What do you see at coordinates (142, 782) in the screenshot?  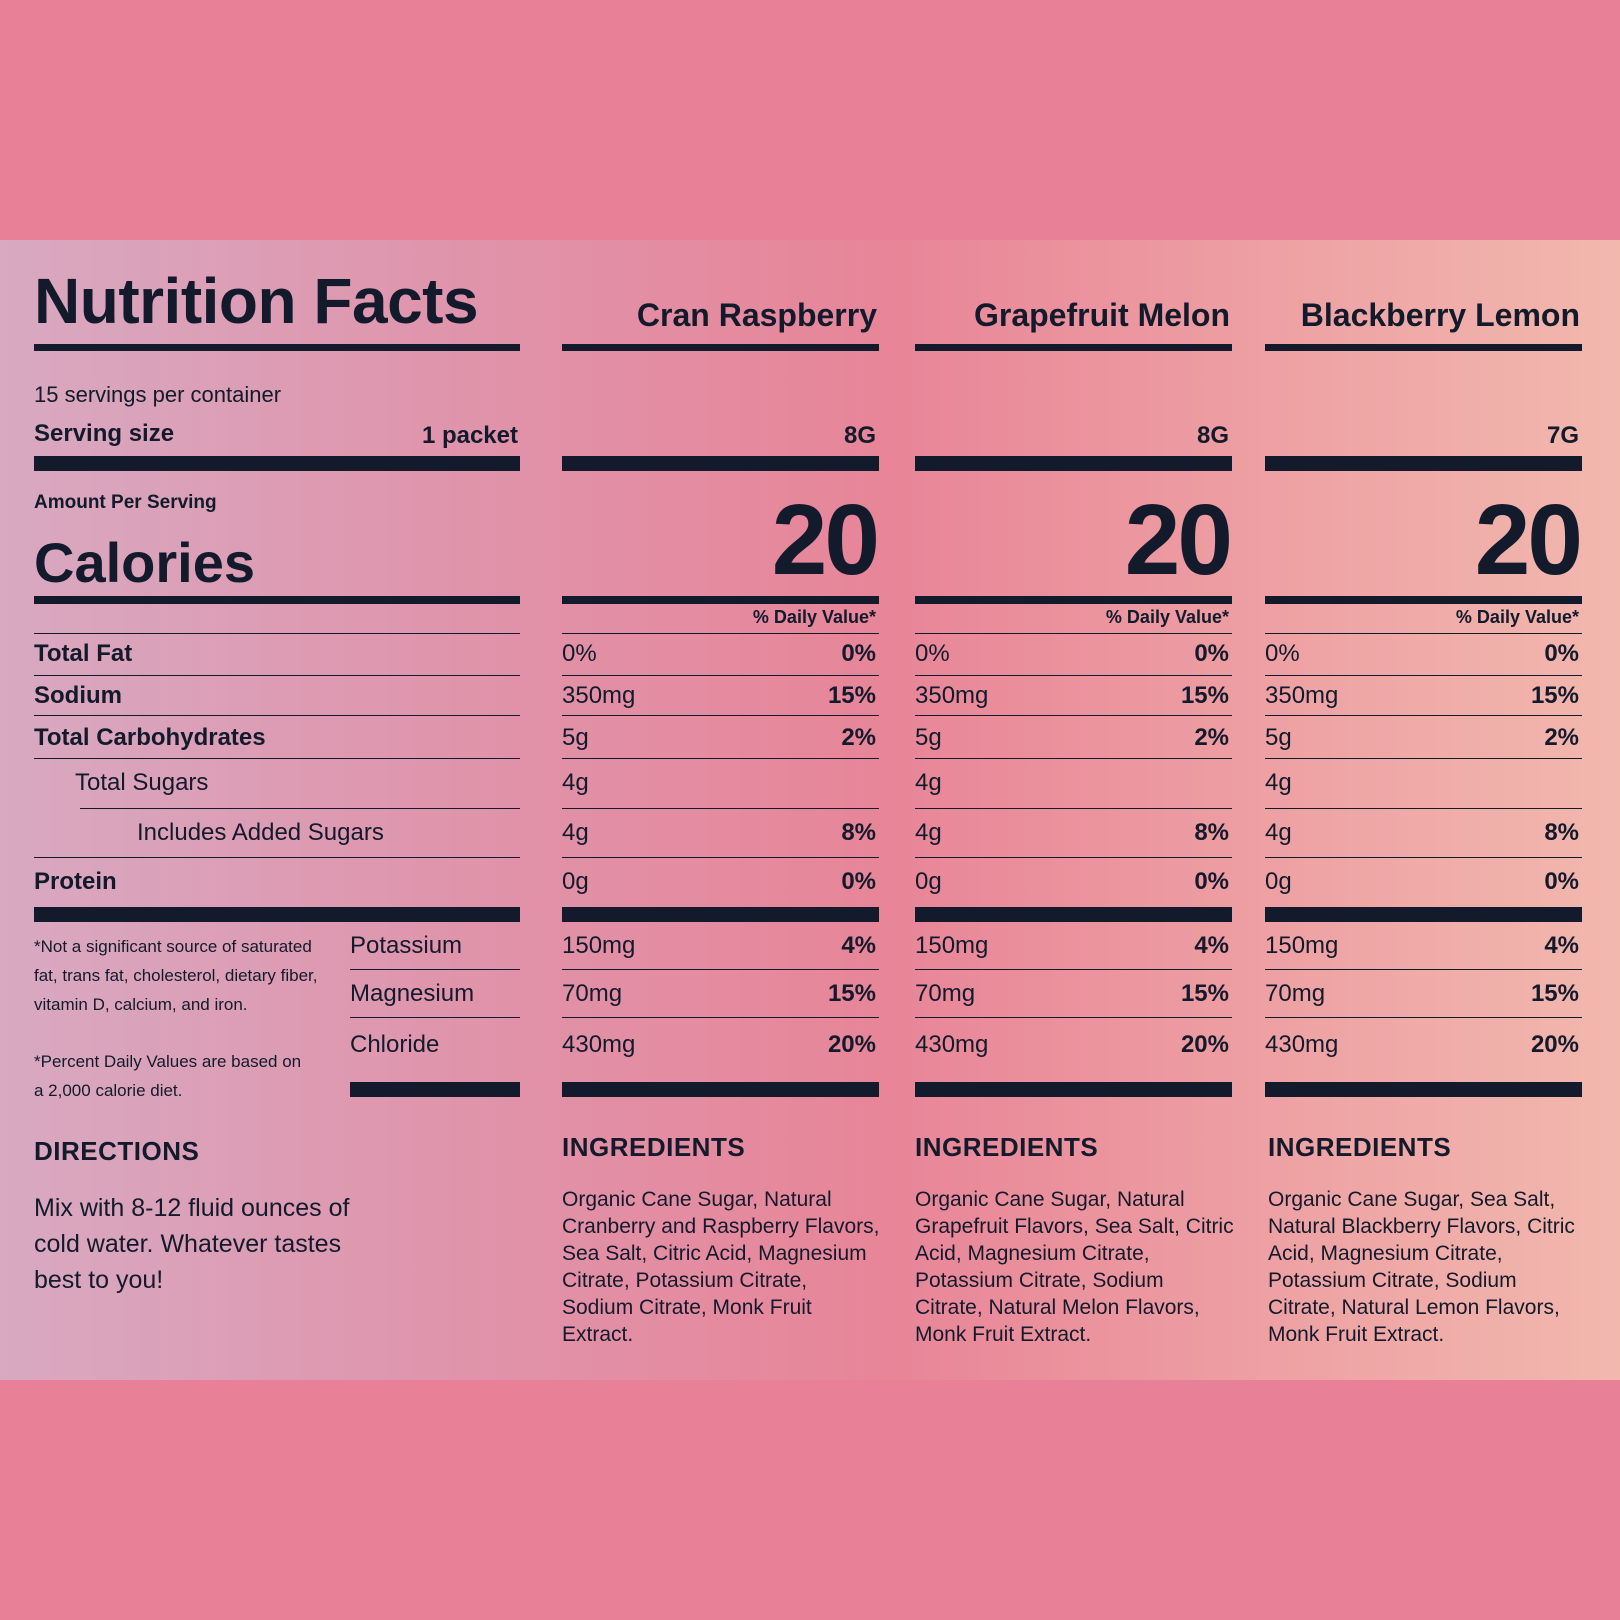 I see `total-sugars-label: Total Sugars` at bounding box center [142, 782].